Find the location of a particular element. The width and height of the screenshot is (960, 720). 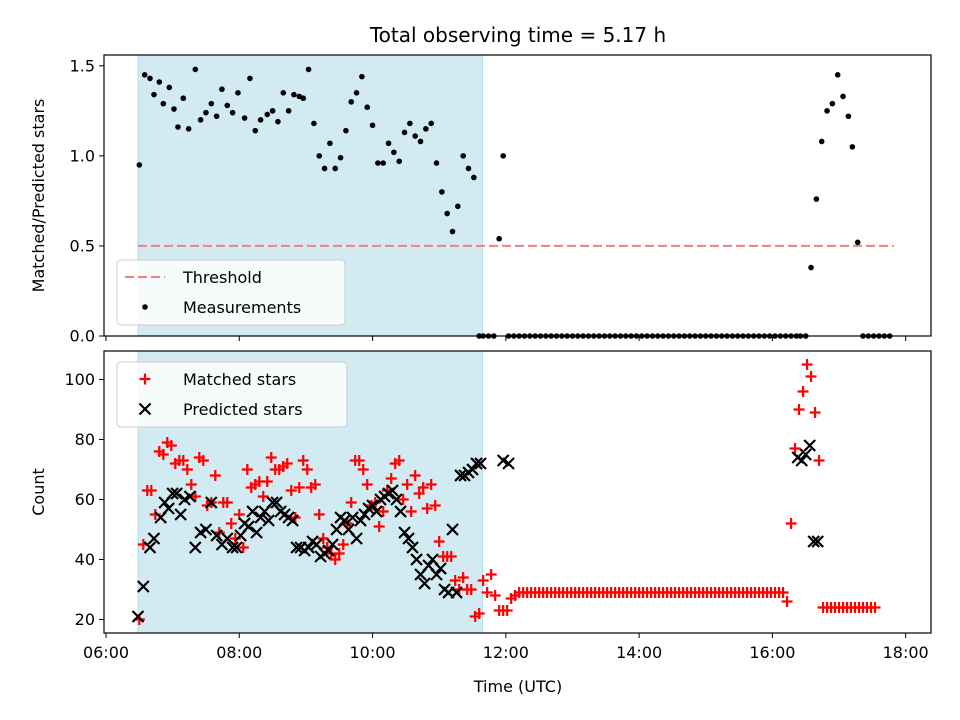

legend-matched-swatch is located at coordinates (145, 379).